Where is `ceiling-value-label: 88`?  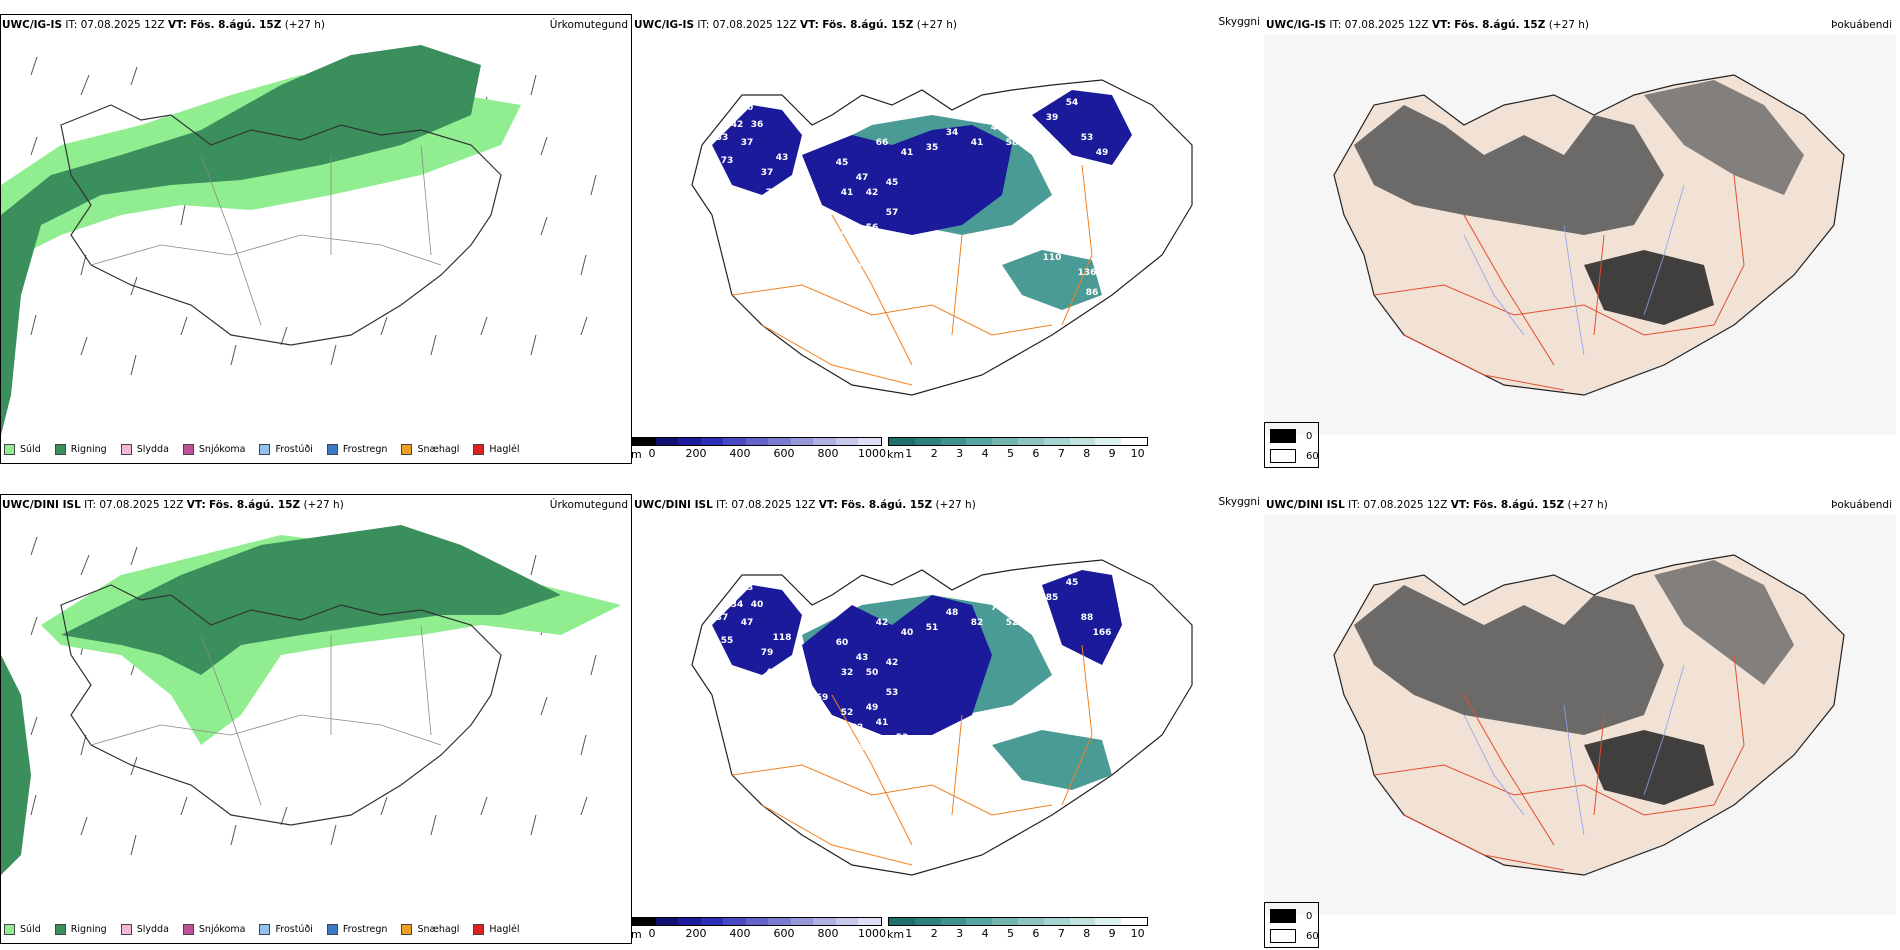 ceiling-value-label: 88 is located at coordinates (1087, 618).